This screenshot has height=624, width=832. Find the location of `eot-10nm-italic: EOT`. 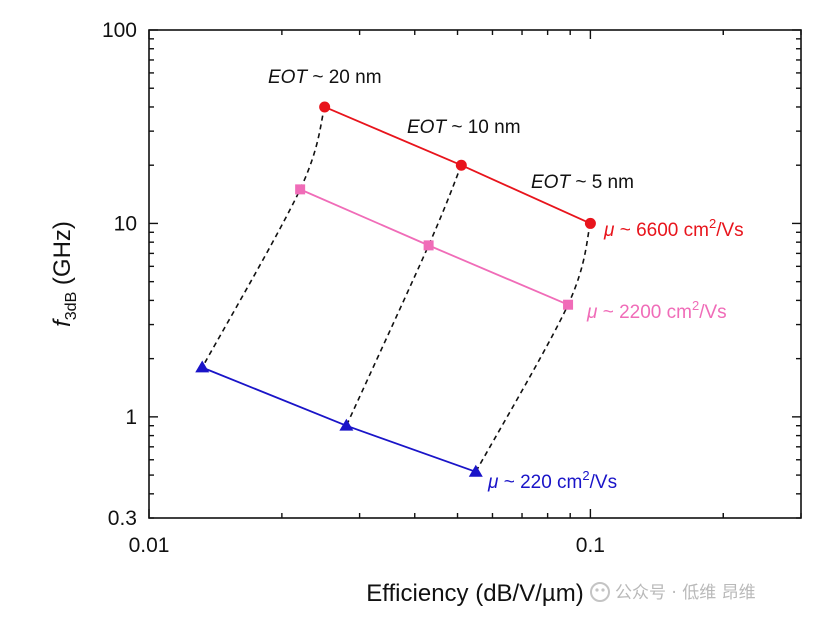

eot-10nm-italic: EOT is located at coordinates (427, 127).